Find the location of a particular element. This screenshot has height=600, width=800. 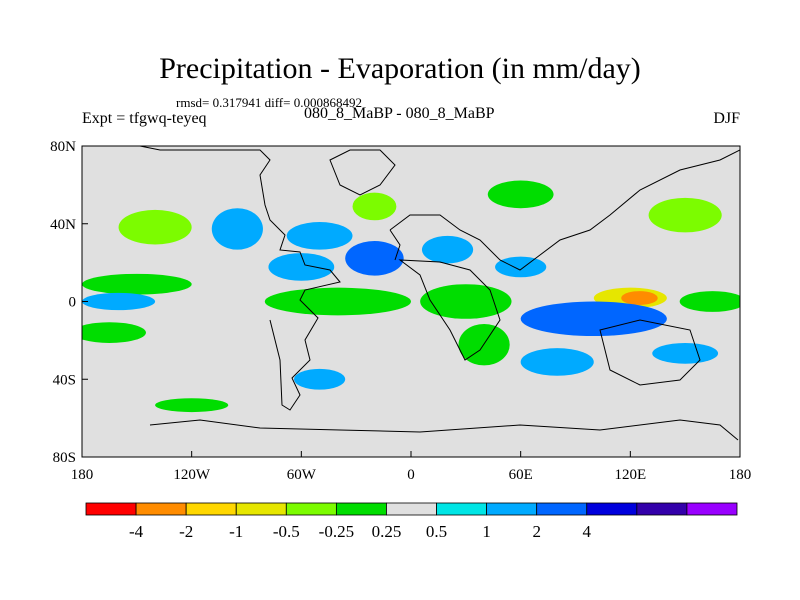

x-tick-label-5: 120E is located at coordinates (630, 475).